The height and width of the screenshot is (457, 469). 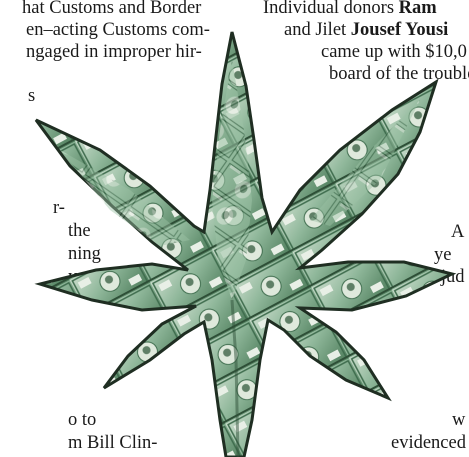 What do you see at coordinates (235, 378) in the screenshot?
I see `leaf-stem` at bounding box center [235, 378].